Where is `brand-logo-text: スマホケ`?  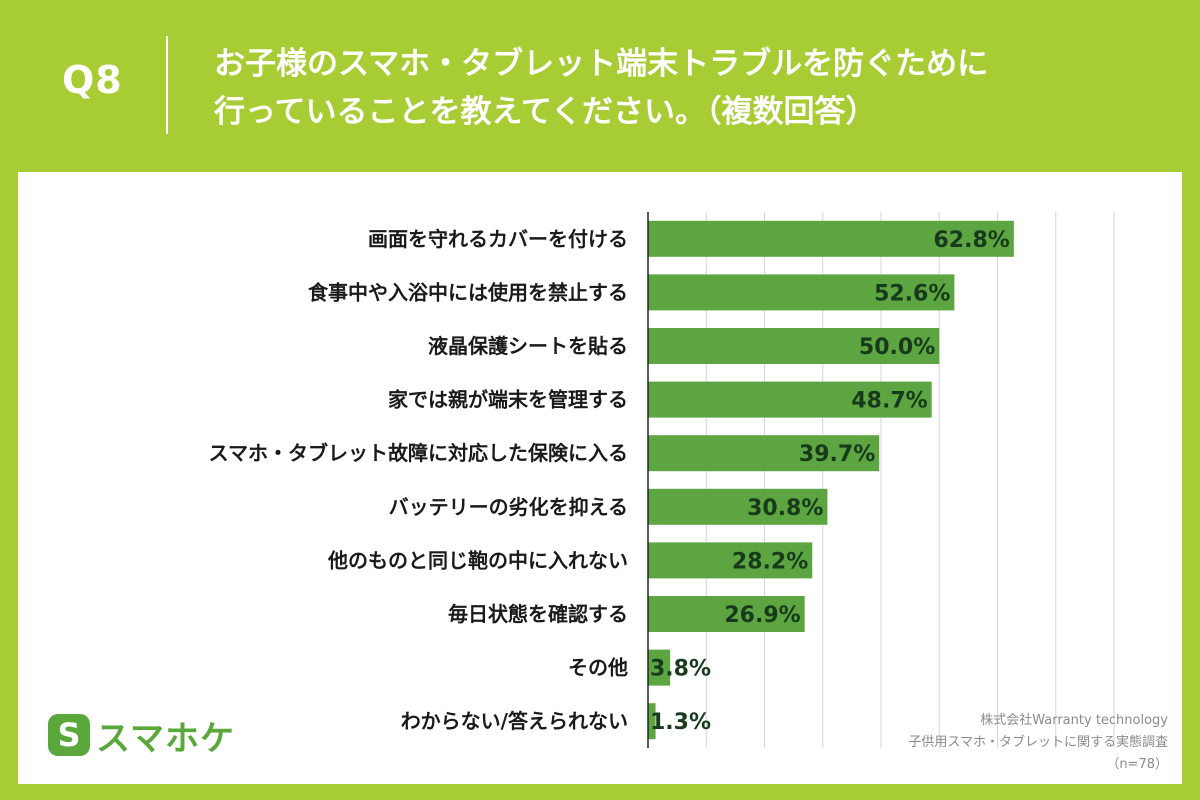
brand-logo-text: スマホケ is located at coordinates (165, 738).